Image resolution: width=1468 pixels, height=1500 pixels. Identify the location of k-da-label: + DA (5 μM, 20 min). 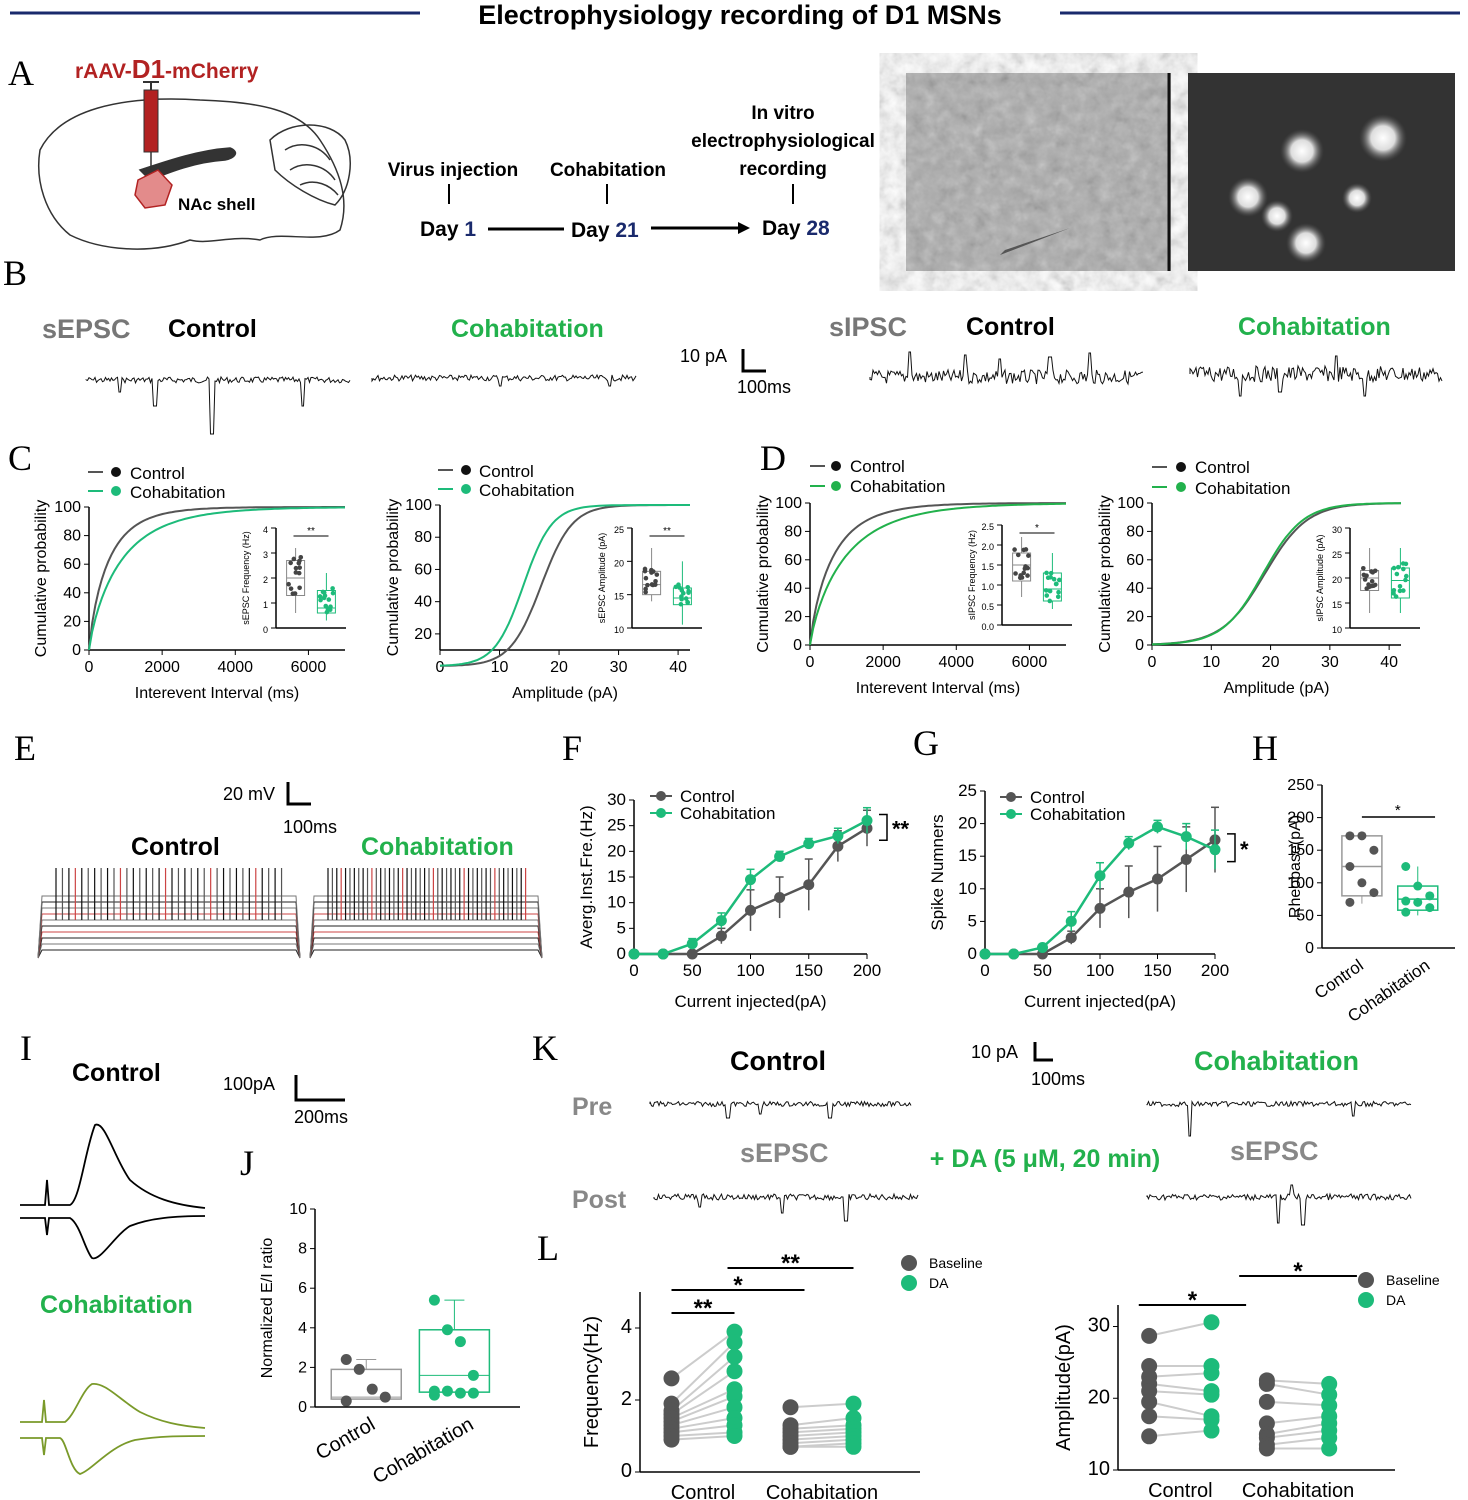
(1045, 1159).